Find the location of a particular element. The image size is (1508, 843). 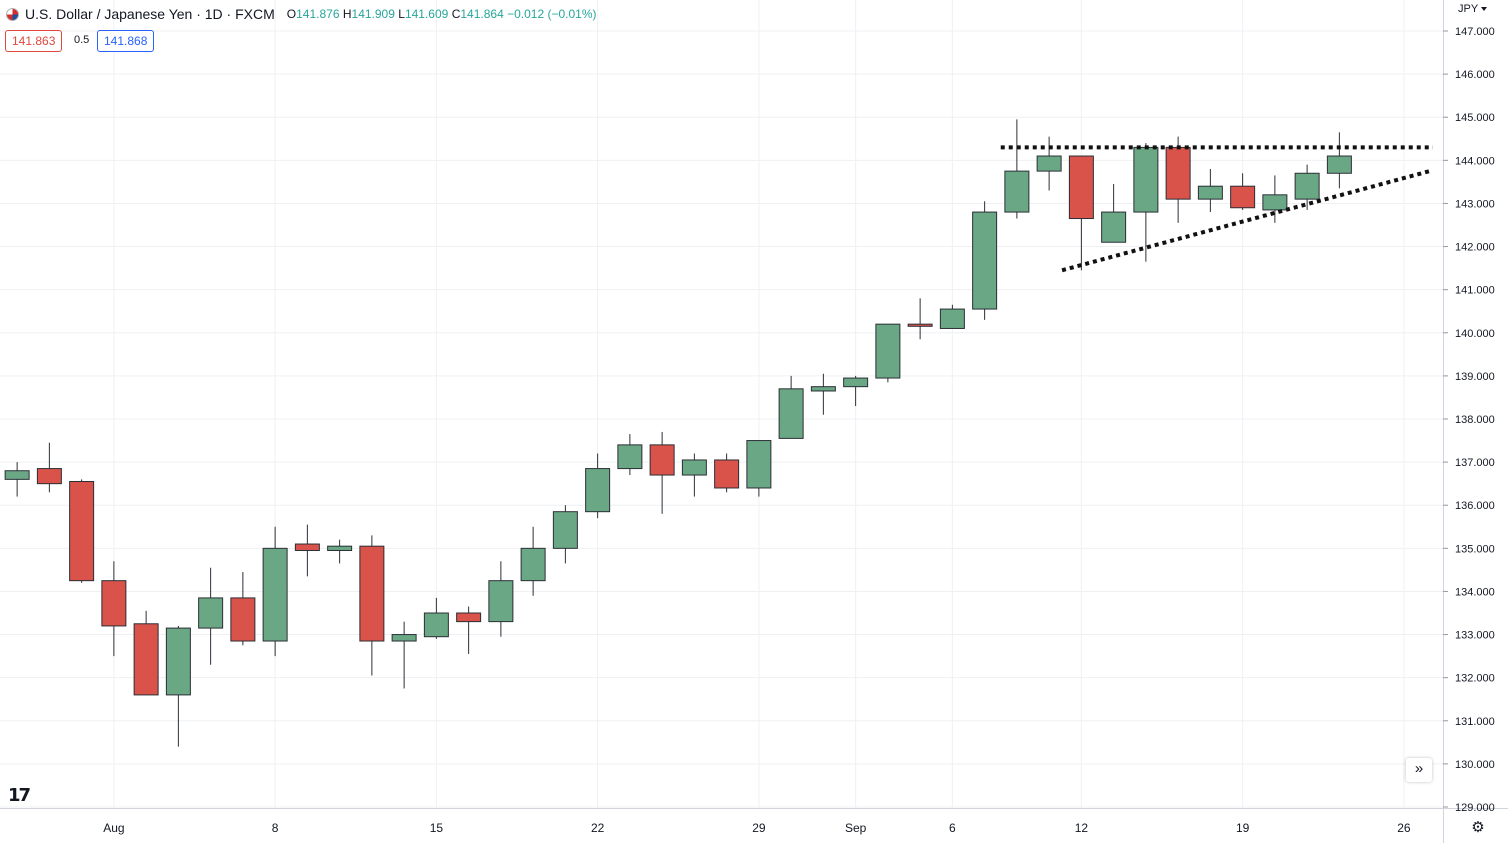

tradingview-logo-icon: 17 is located at coordinates (19, 795).